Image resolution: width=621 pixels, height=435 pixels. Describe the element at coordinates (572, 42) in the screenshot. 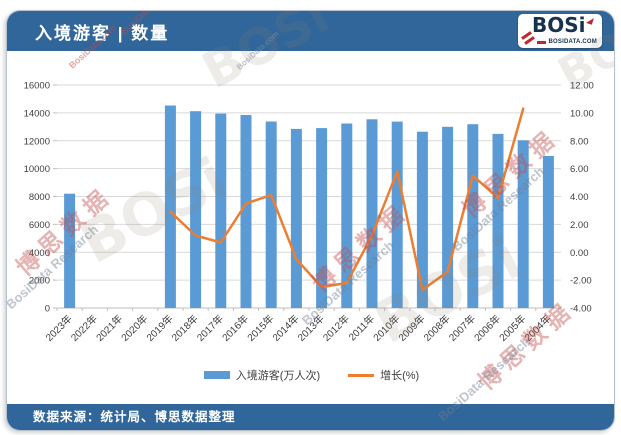

I see `logo-domain: BOSIDATA.COM` at that location.